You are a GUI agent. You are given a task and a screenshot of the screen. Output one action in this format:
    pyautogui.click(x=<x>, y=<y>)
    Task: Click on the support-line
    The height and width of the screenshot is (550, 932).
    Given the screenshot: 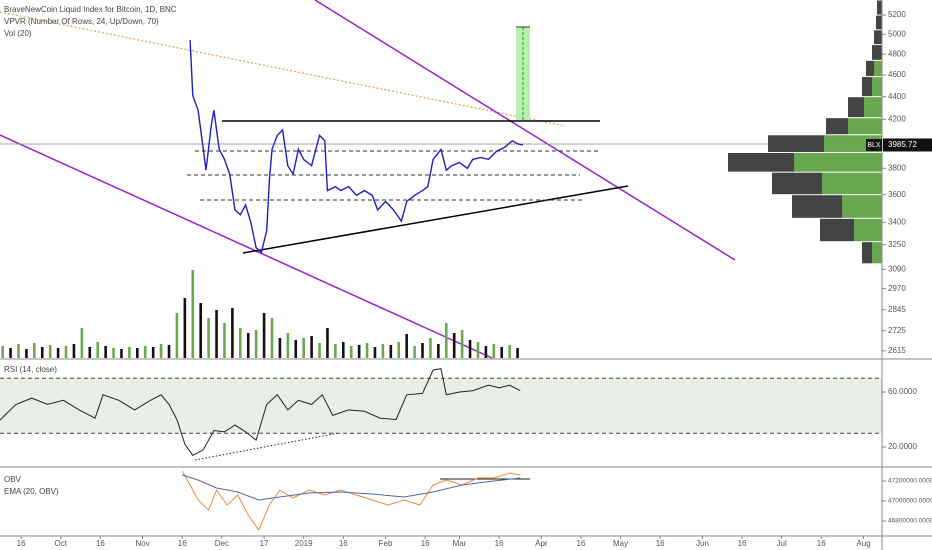 What is the action you would take?
    pyautogui.click(x=435, y=219)
    